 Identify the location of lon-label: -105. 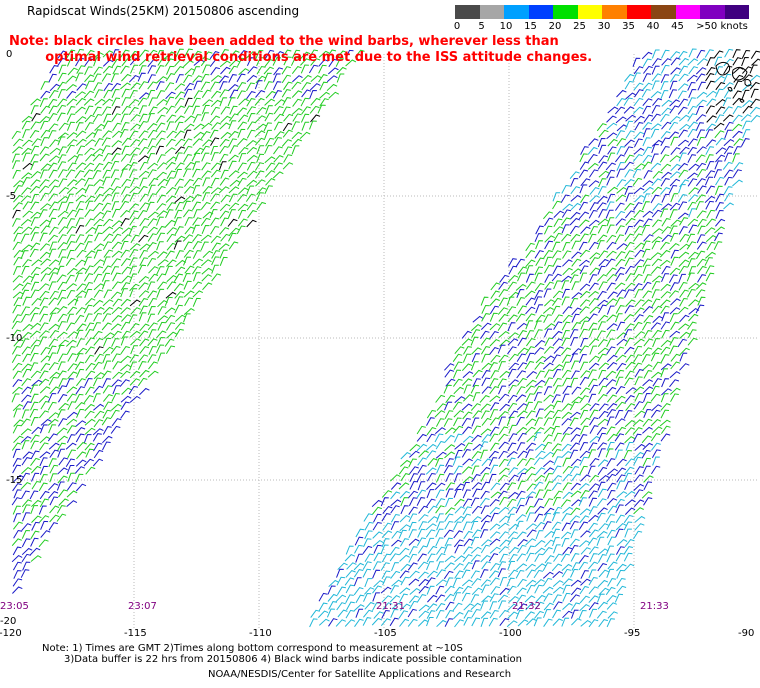
(385, 633).